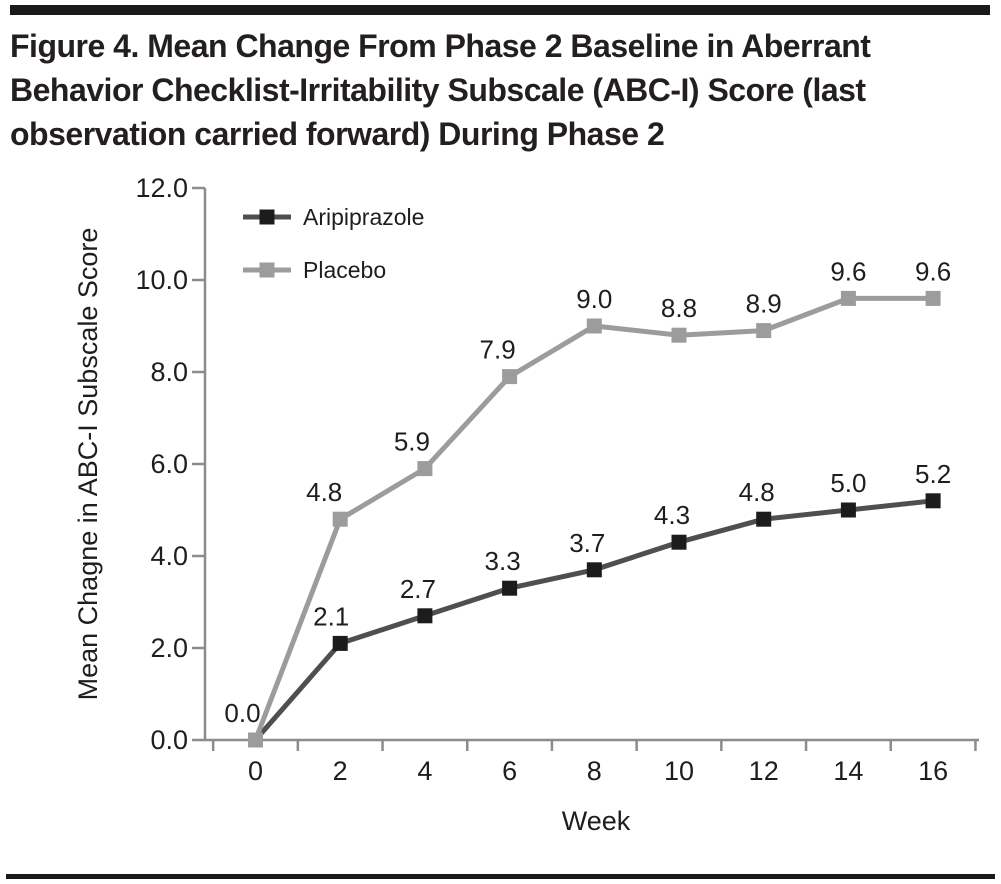  Describe the element at coordinates (363, 217) in the screenshot. I see `legend-label-aripiprazole: Aripiprazole` at that location.